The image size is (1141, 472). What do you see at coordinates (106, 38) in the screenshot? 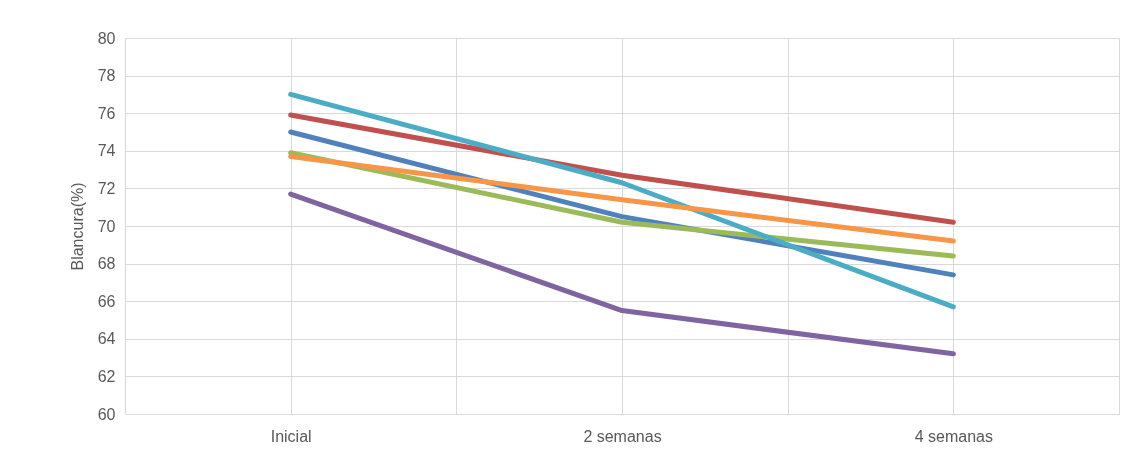
I see `y-tick-label: 80` at bounding box center [106, 38].